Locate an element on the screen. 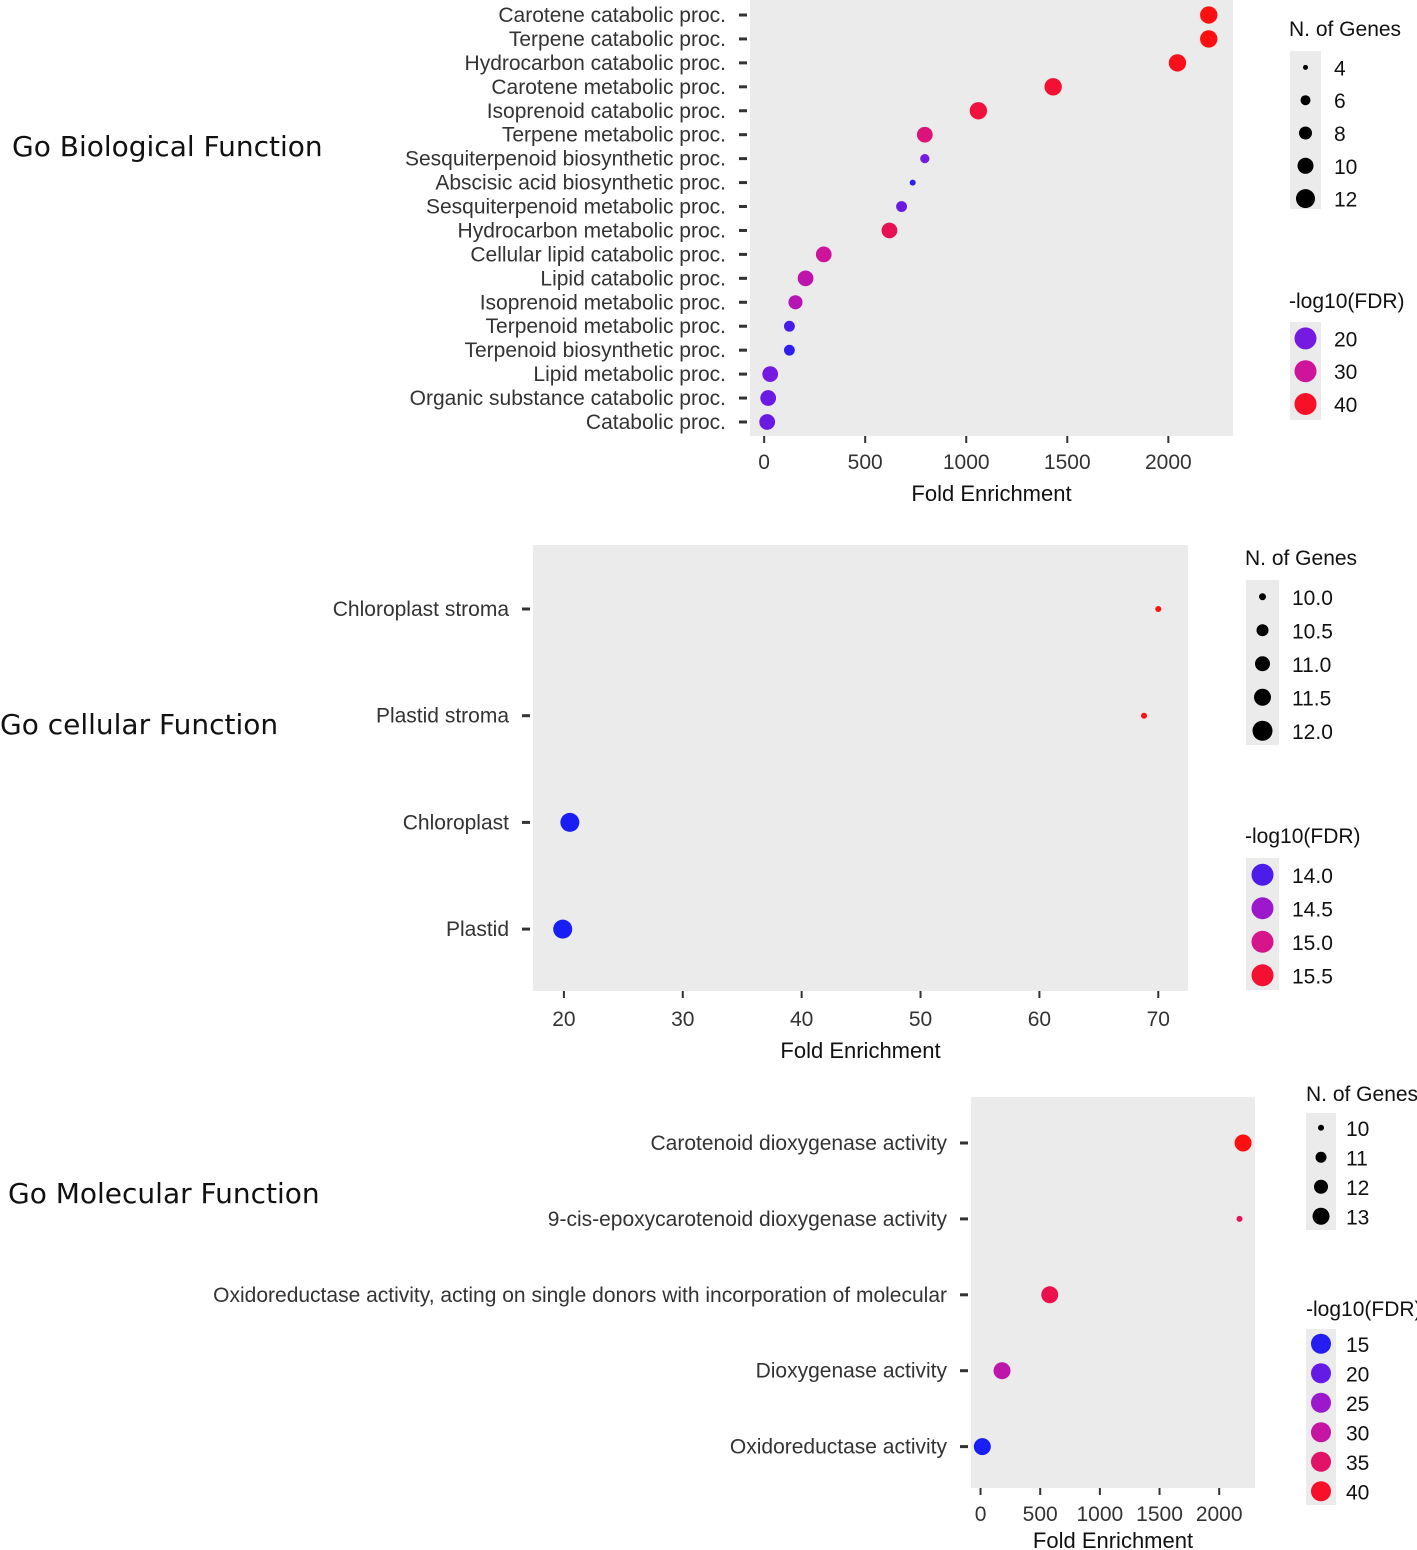 Image resolution: width=1417 pixels, height=1550 pixels. size-legend-label: 11.0 is located at coordinates (1311, 665).